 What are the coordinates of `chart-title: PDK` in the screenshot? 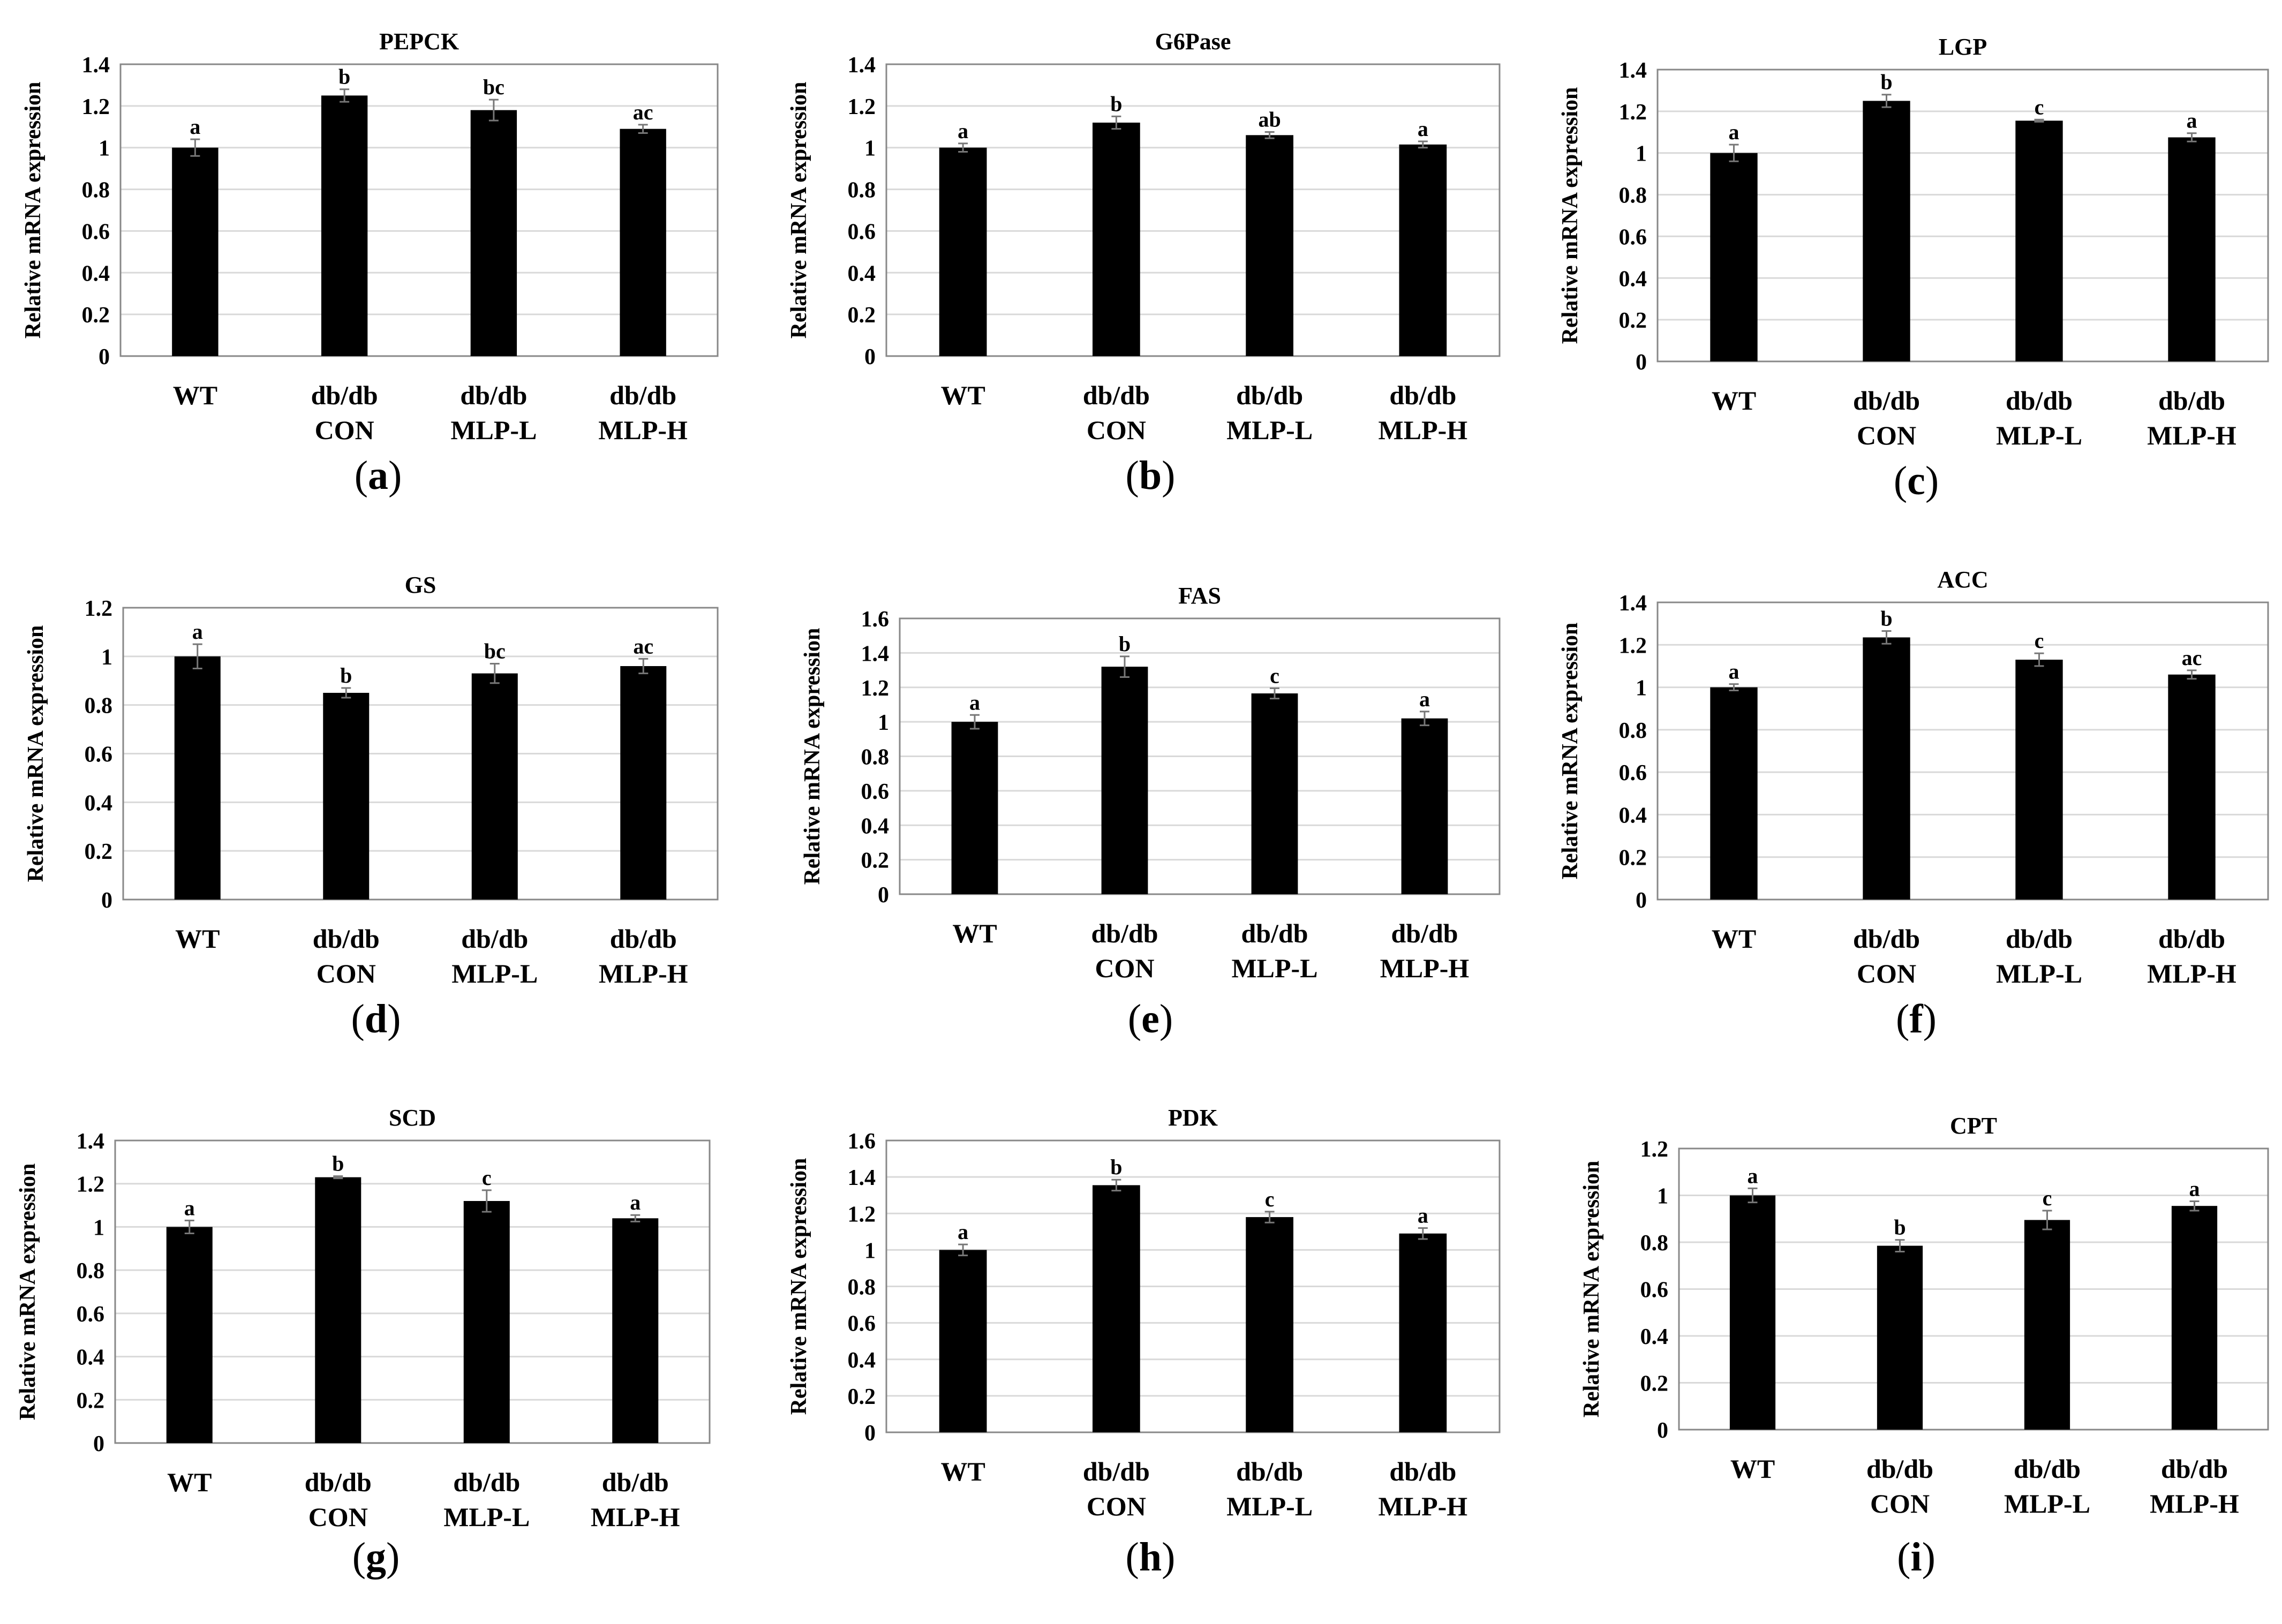 It's located at (1193, 1118).